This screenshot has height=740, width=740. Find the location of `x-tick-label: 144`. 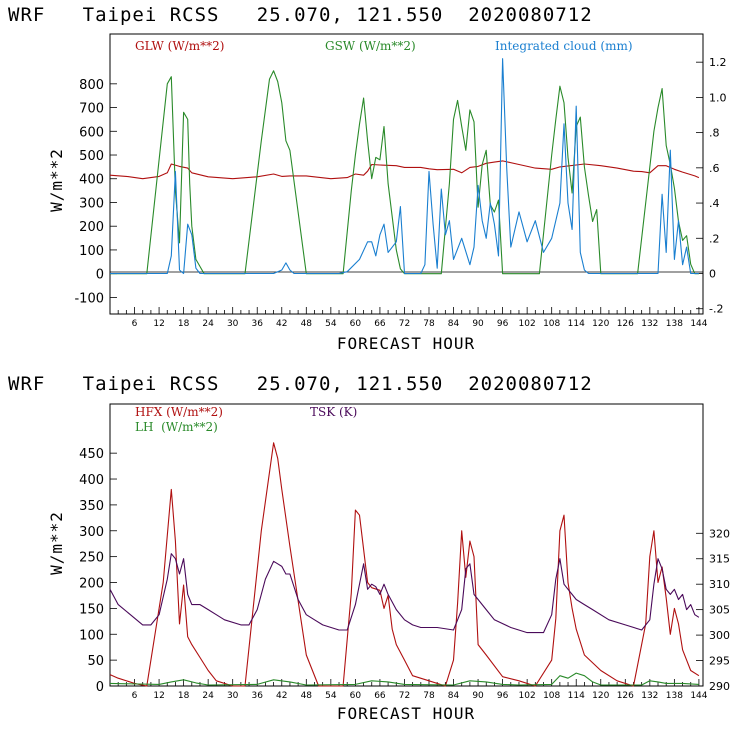

x-tick-label: 144 is located at coordinates (698, 696).